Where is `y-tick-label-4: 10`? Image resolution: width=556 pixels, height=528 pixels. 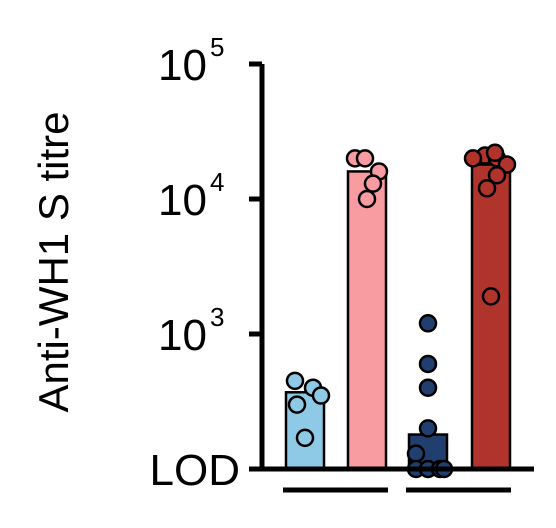 y-tick-label-4: 10 is located at coordinates (182, 65).